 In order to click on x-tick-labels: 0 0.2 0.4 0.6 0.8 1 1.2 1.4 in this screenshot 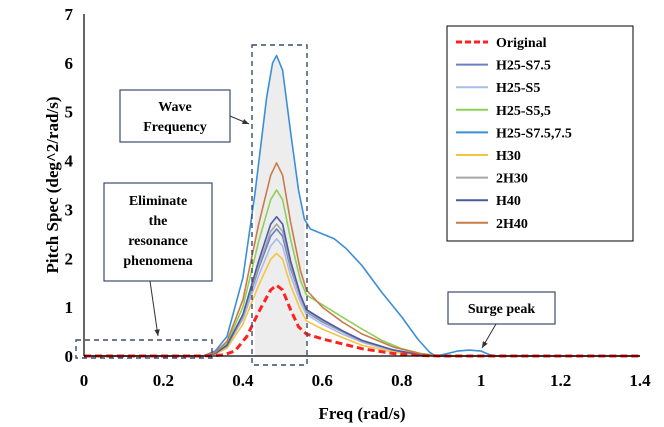, I will do `click(365, 380)`.